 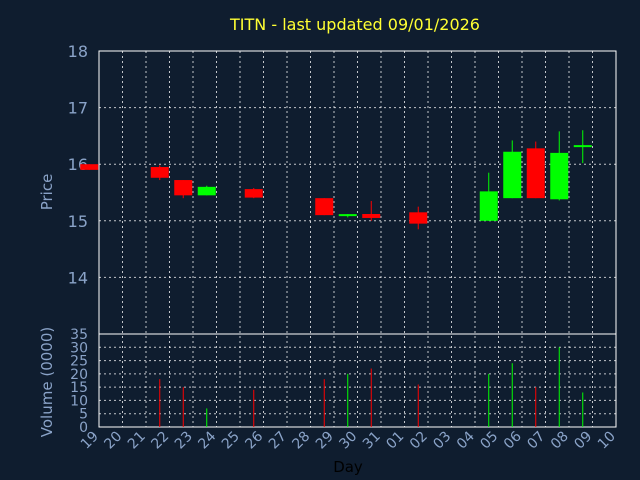 What do you see at coordinates (301, 441) in the screenshot?
I see `x-tick-label: 28` at bounding box center [301, 441].